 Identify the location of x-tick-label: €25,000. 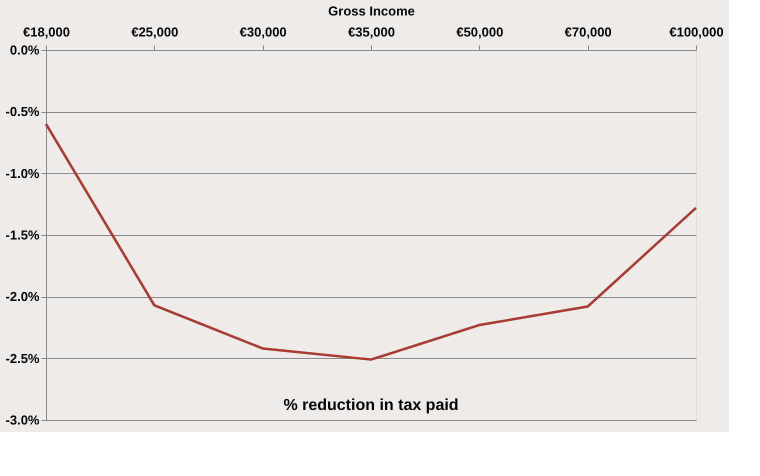
(154, 32).